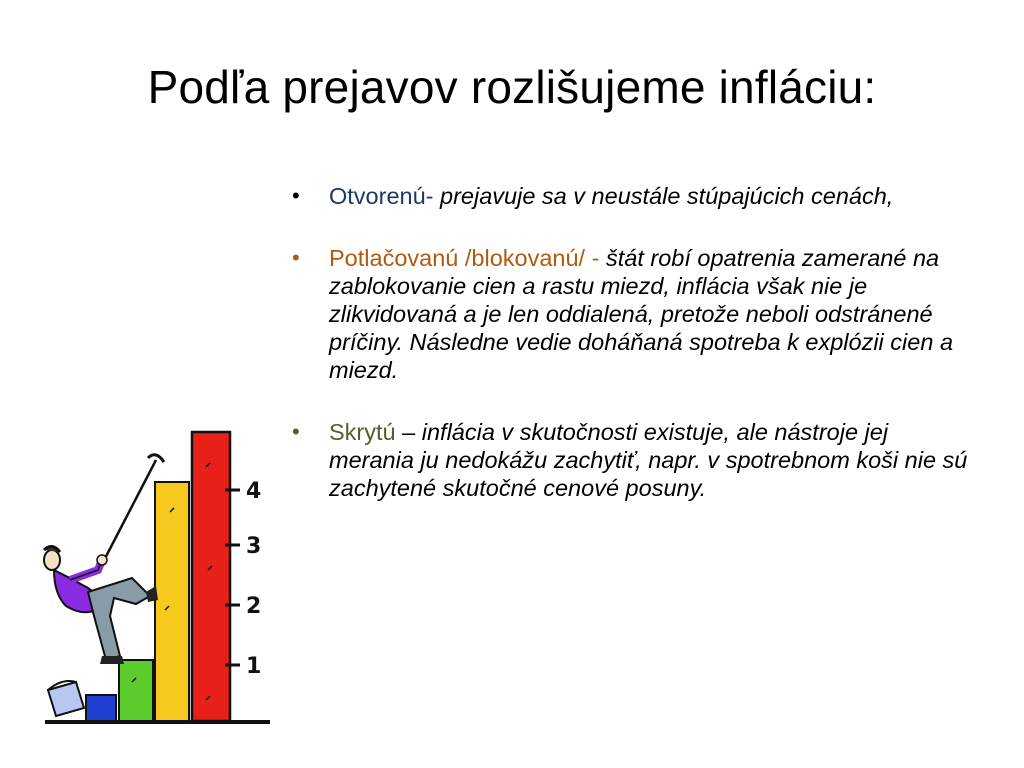  I want to click on slide-title: Podľa prejavov rozlišujeme infláciu:, so click(512, 87).